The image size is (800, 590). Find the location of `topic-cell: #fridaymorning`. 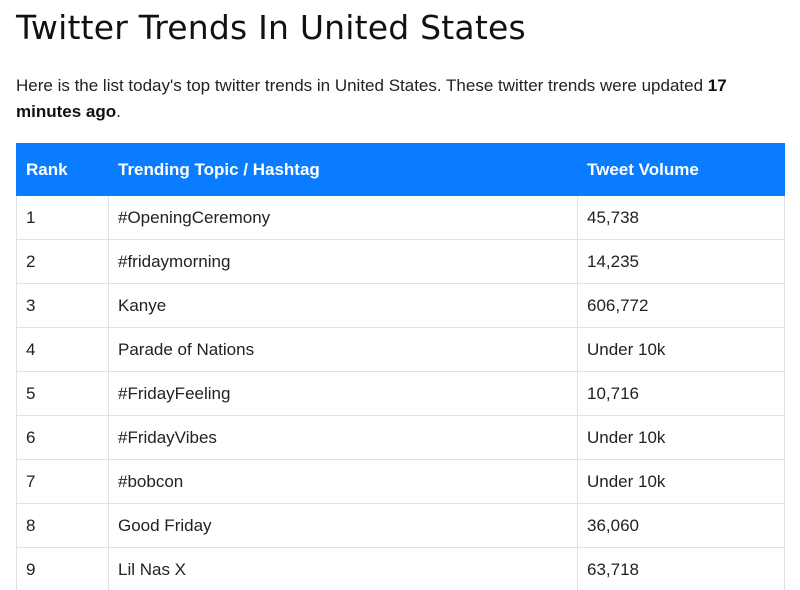

topic-cell: #fridaymorning is located at coordinates (343, 261).